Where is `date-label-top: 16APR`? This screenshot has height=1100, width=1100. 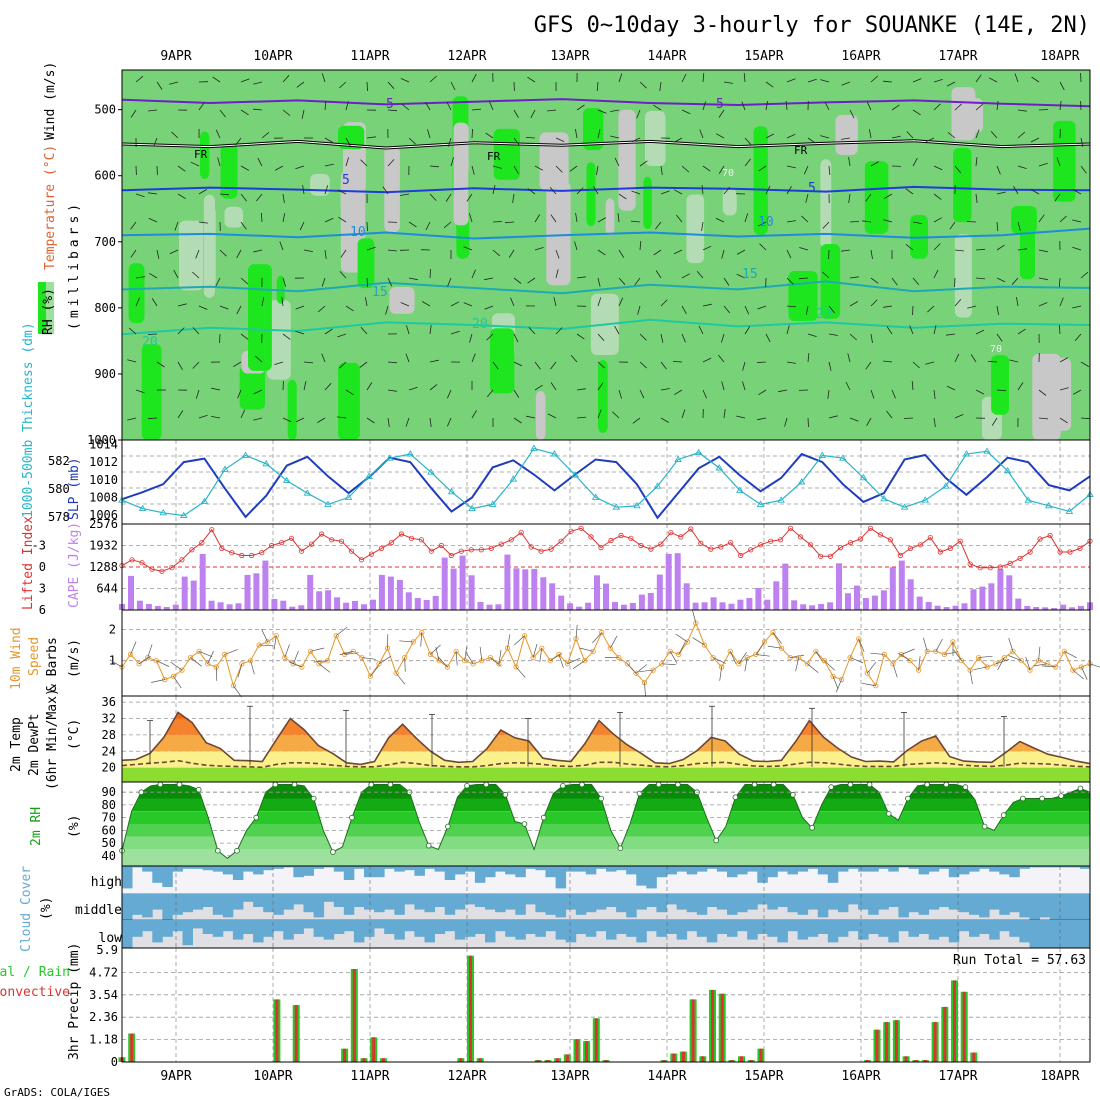 date-label-top: 16APR is located at coordinates (860, 56).